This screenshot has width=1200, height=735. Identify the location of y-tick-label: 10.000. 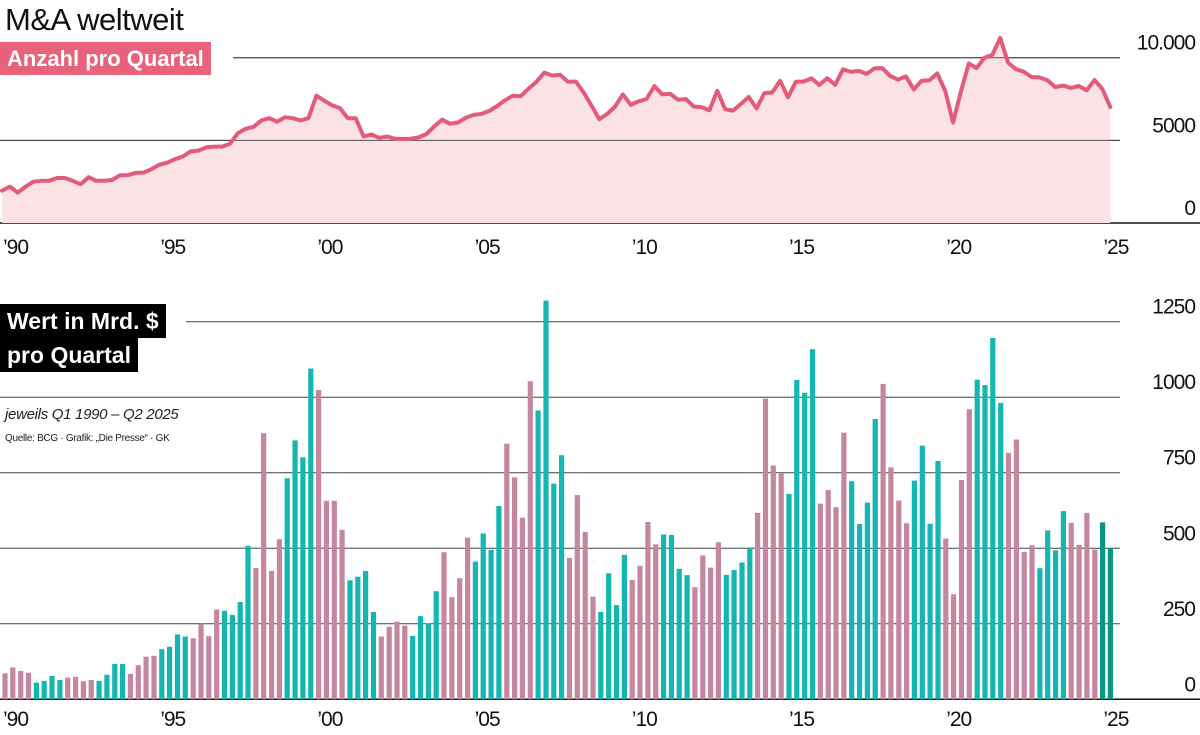
(1166, 43).